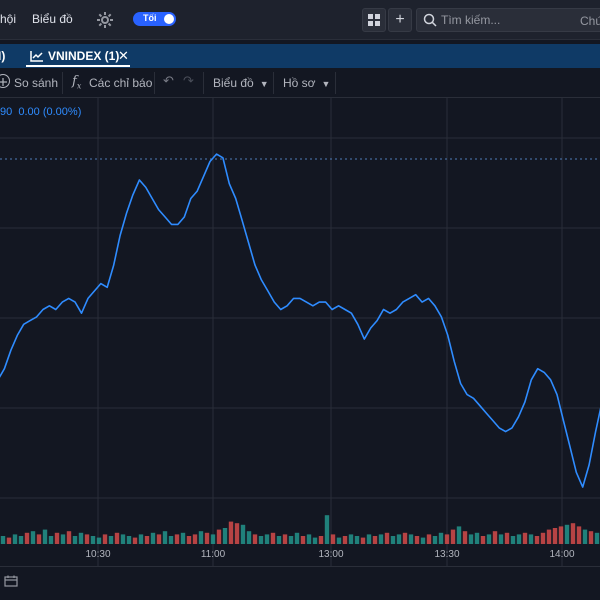 This screenshot has width=600, height=600. I want to click on theme-toggle-label: Tối, so click(150, 18).